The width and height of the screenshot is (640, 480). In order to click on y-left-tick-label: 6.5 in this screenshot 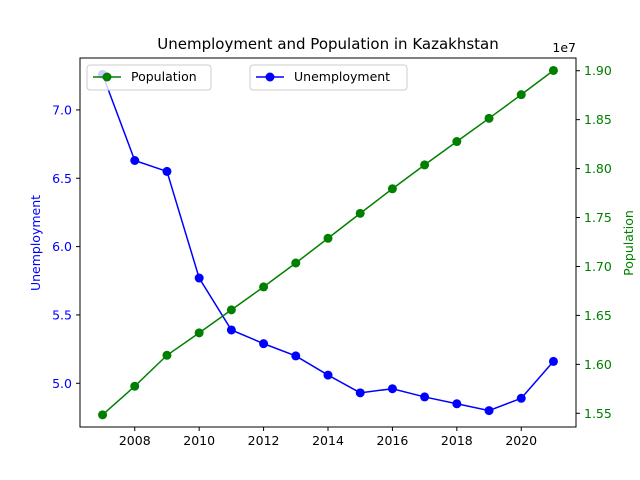, I will do `click(62, 178)`.